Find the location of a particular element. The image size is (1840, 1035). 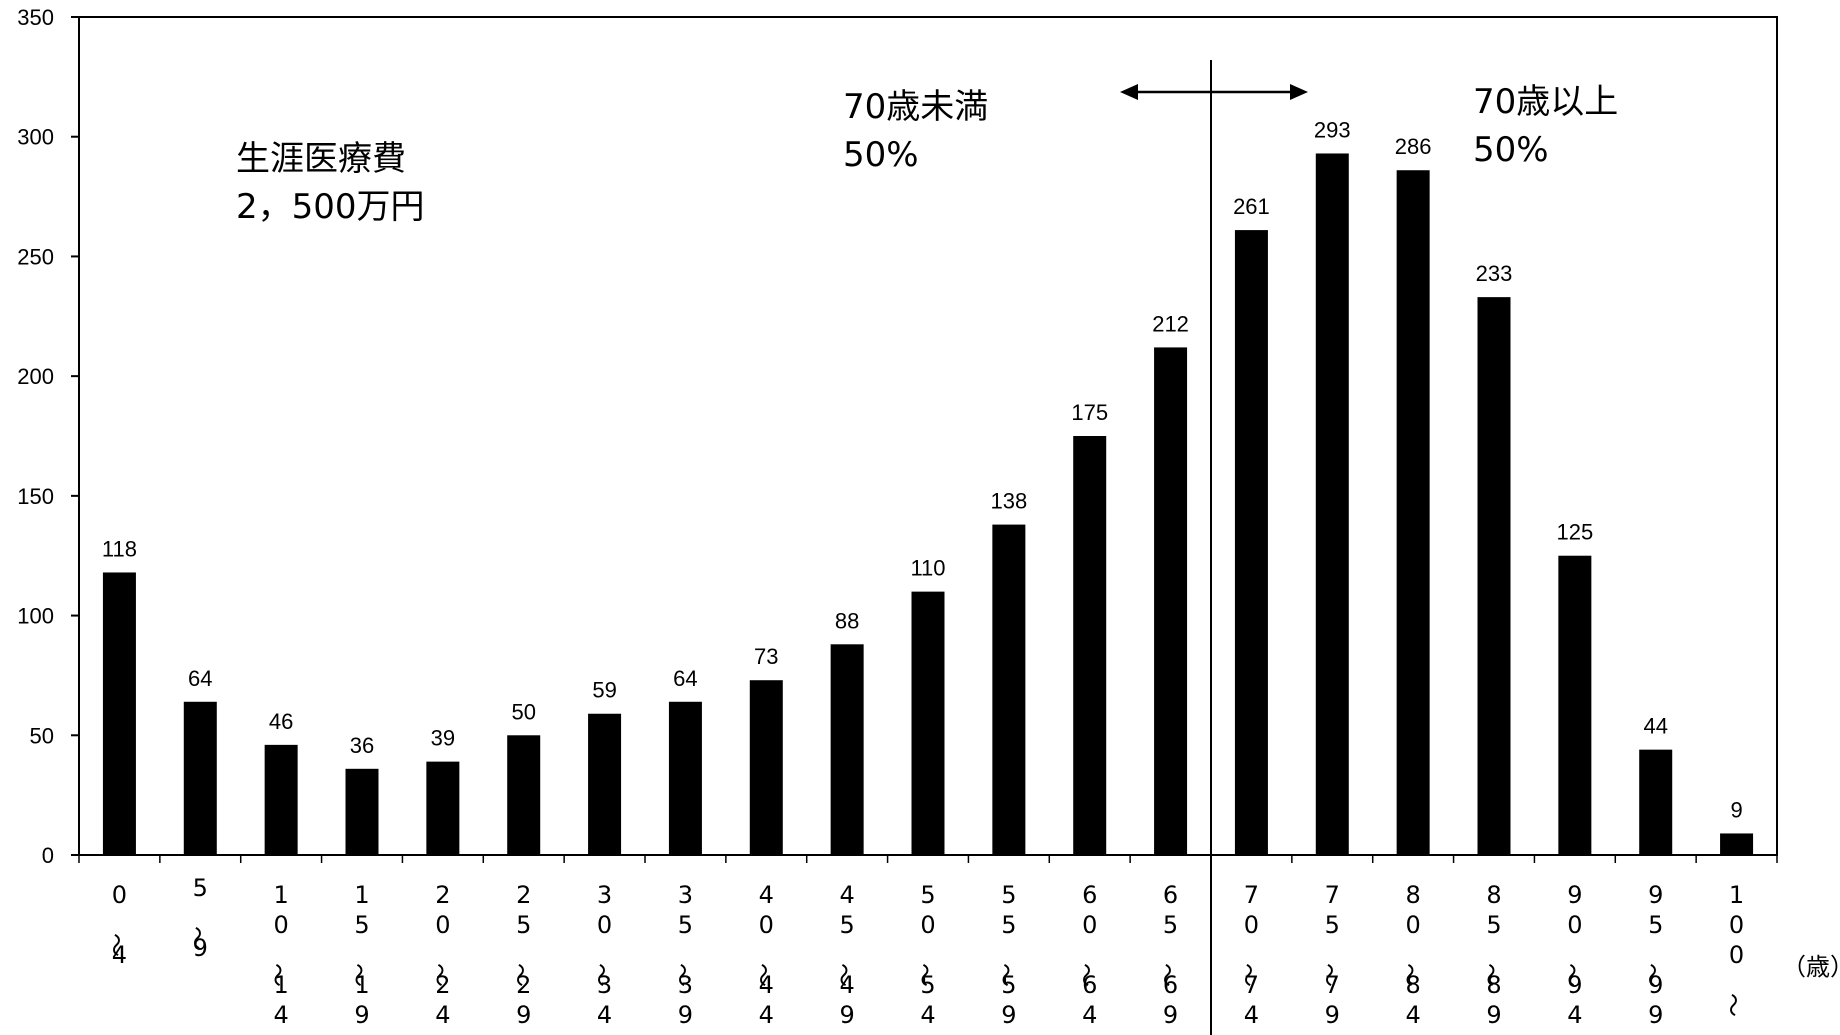

category-label: 5 5 〜5 9 is located at coordinates (1005, 955).